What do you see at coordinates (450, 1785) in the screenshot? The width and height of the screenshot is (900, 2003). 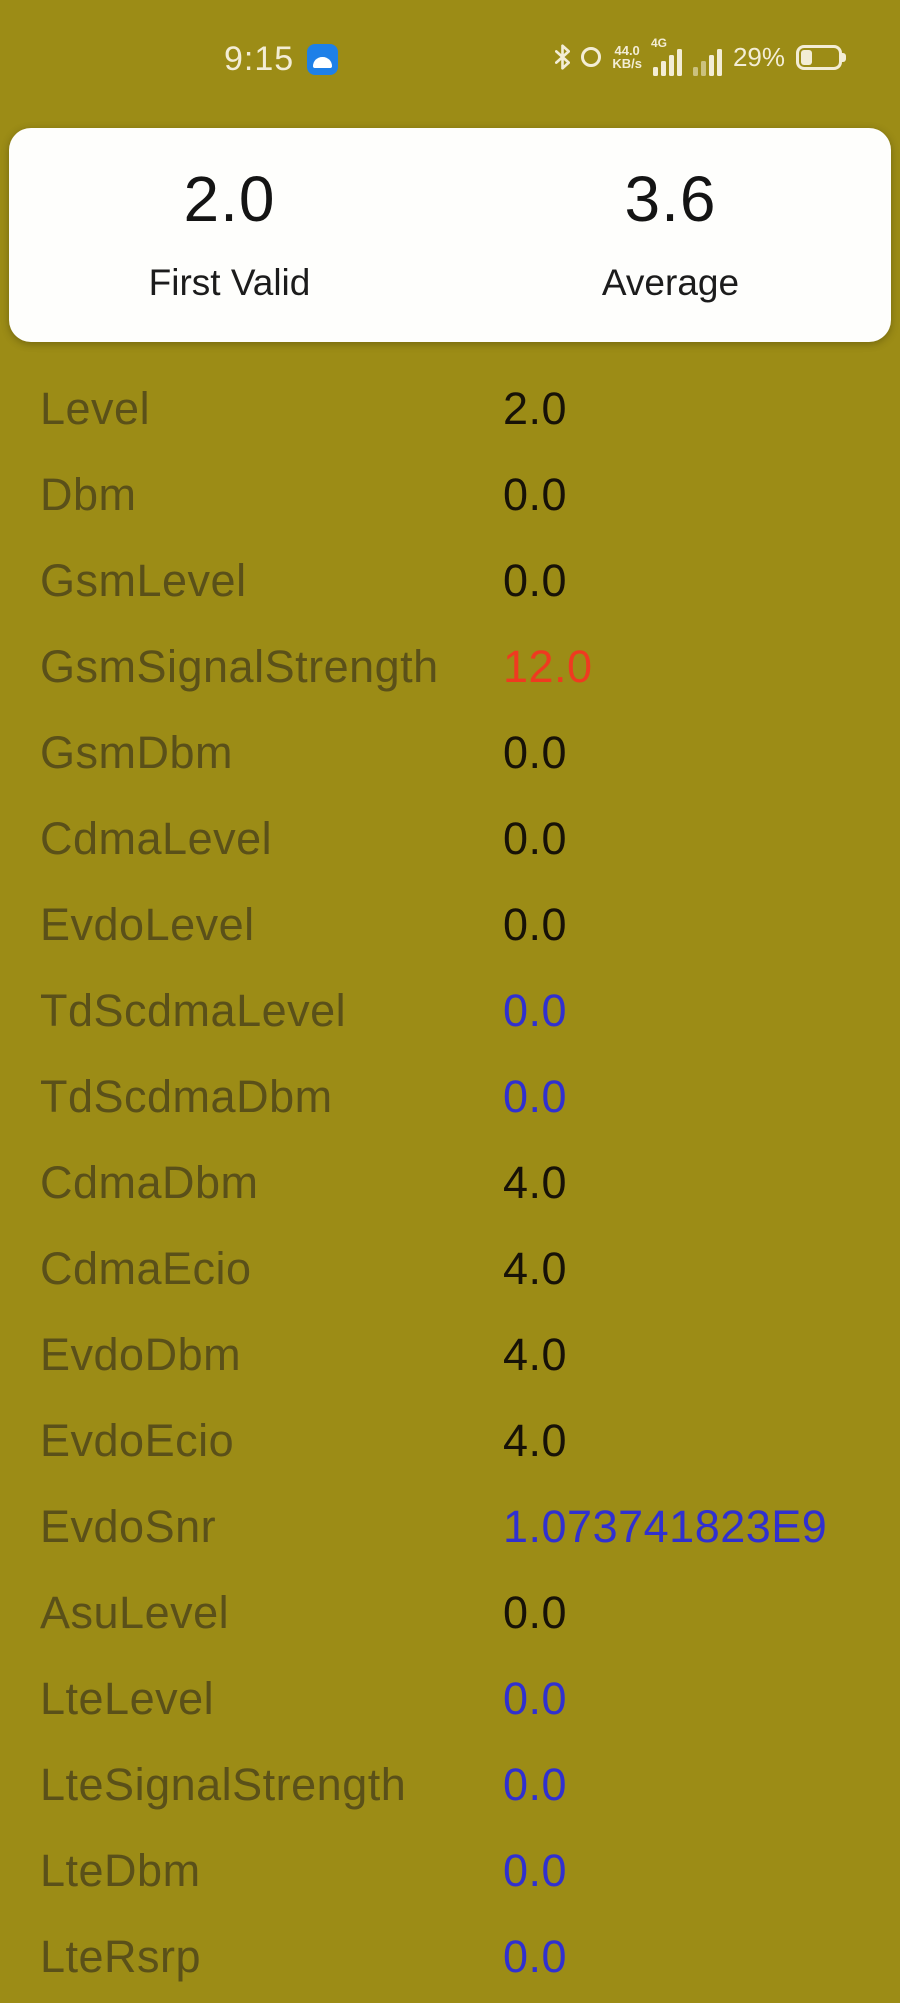 I see `metric-row: LteSignalStrength 0.0` at bounding box center [450, 1785].